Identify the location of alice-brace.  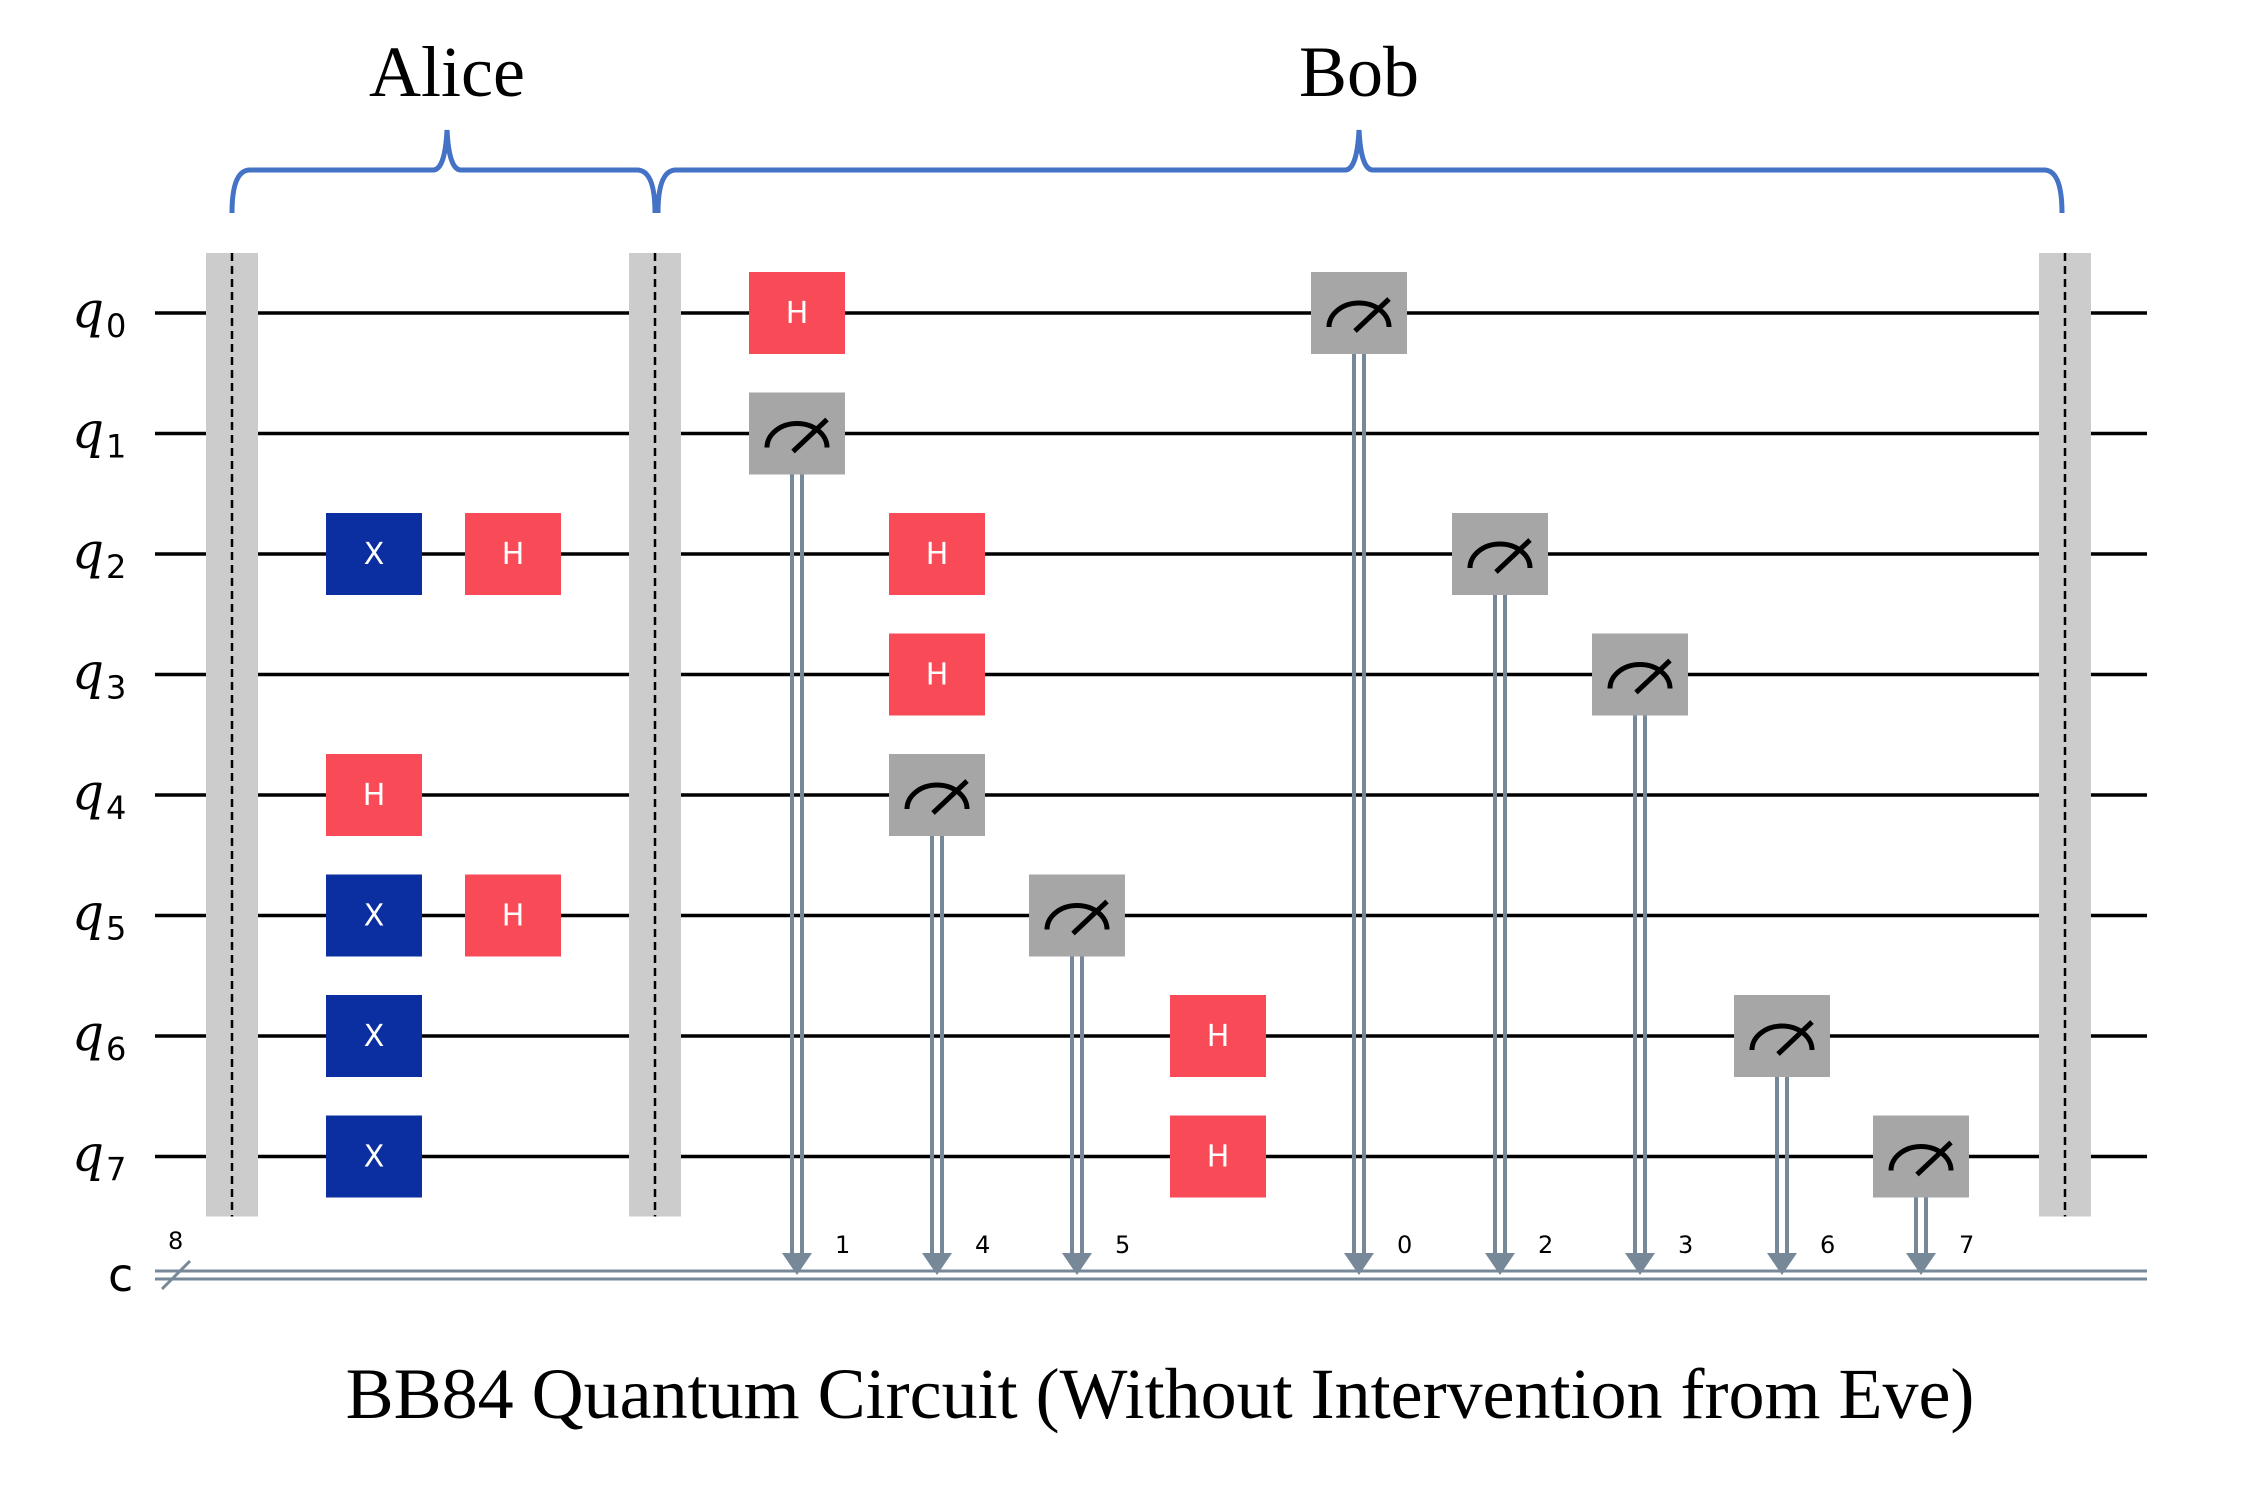
(443, 171).